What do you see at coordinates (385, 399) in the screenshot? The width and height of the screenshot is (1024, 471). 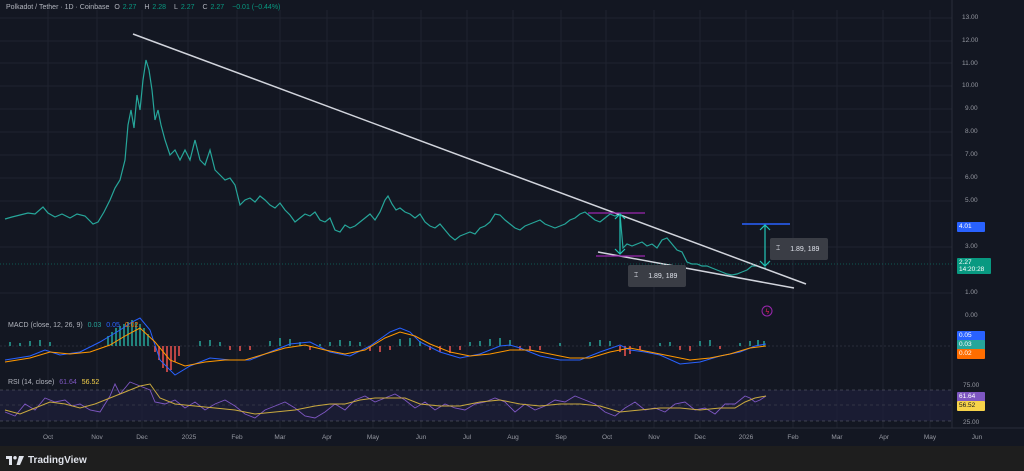 I see `rsi-ma-line` at bounding box center [385, 399].